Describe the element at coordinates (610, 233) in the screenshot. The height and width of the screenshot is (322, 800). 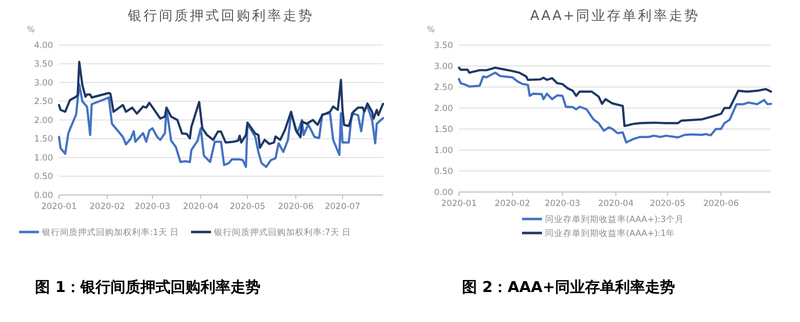
I see `legend-label: 同业存单到期收益率(AAA+):1年` at that location.